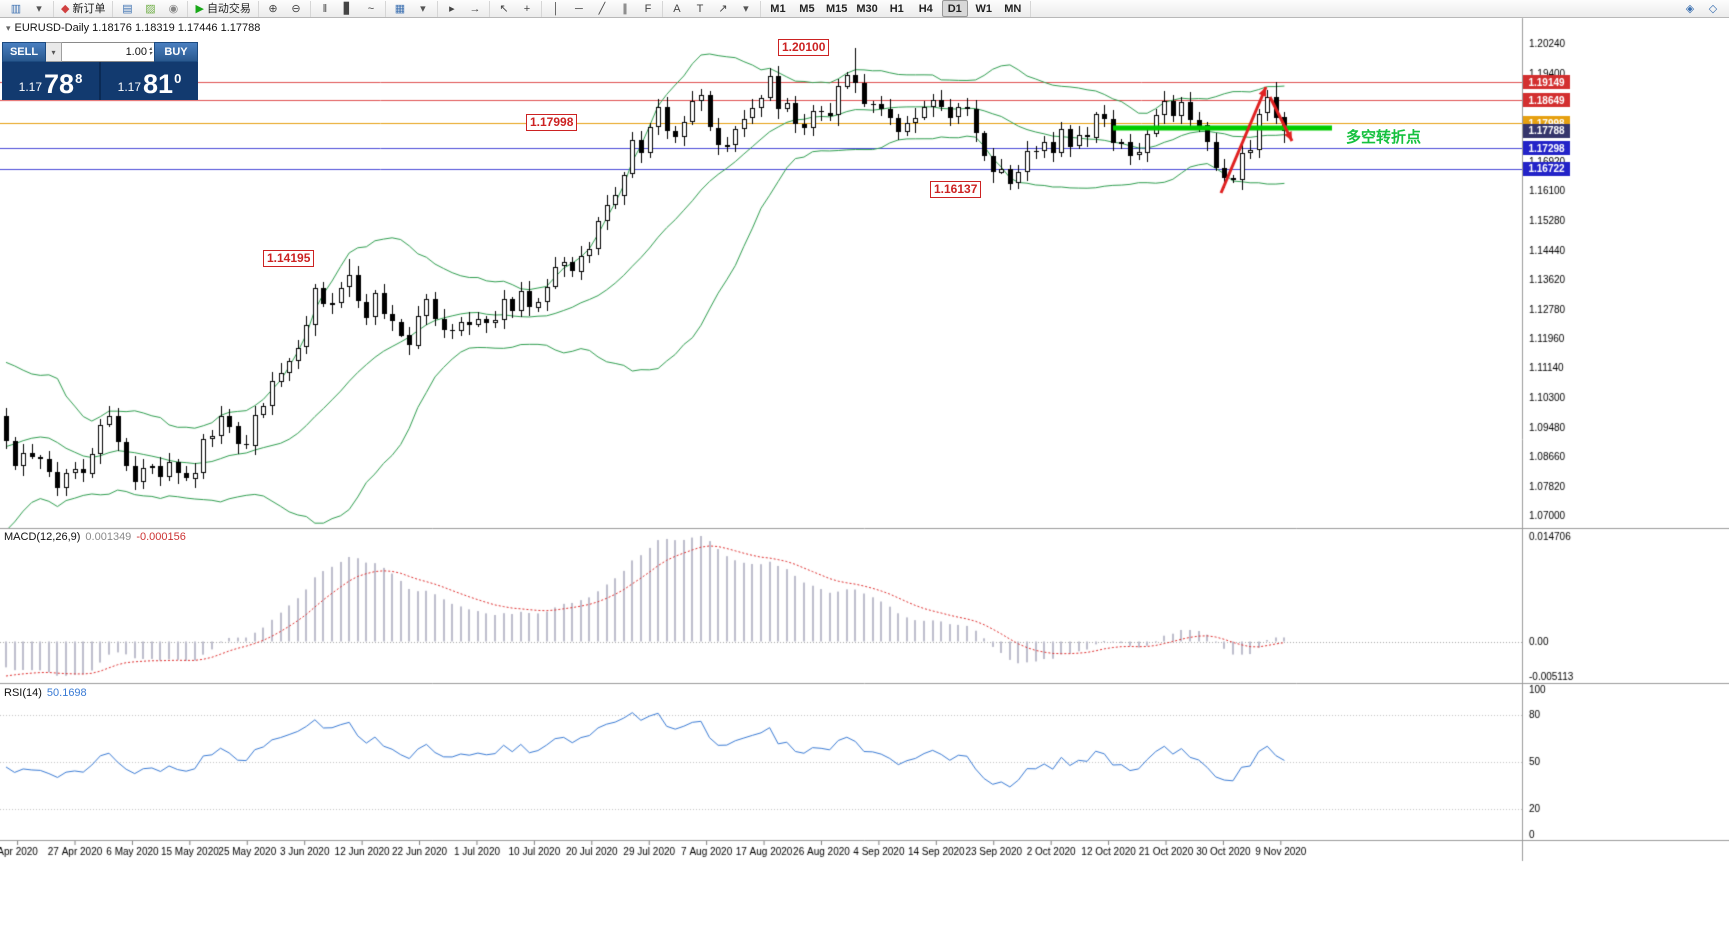 This screenshot has height=943, width=1729. What do you see at coordinates (700, 8) in the screenshot?
I see `text-label-tool: T` at bounding box center [700, 8].